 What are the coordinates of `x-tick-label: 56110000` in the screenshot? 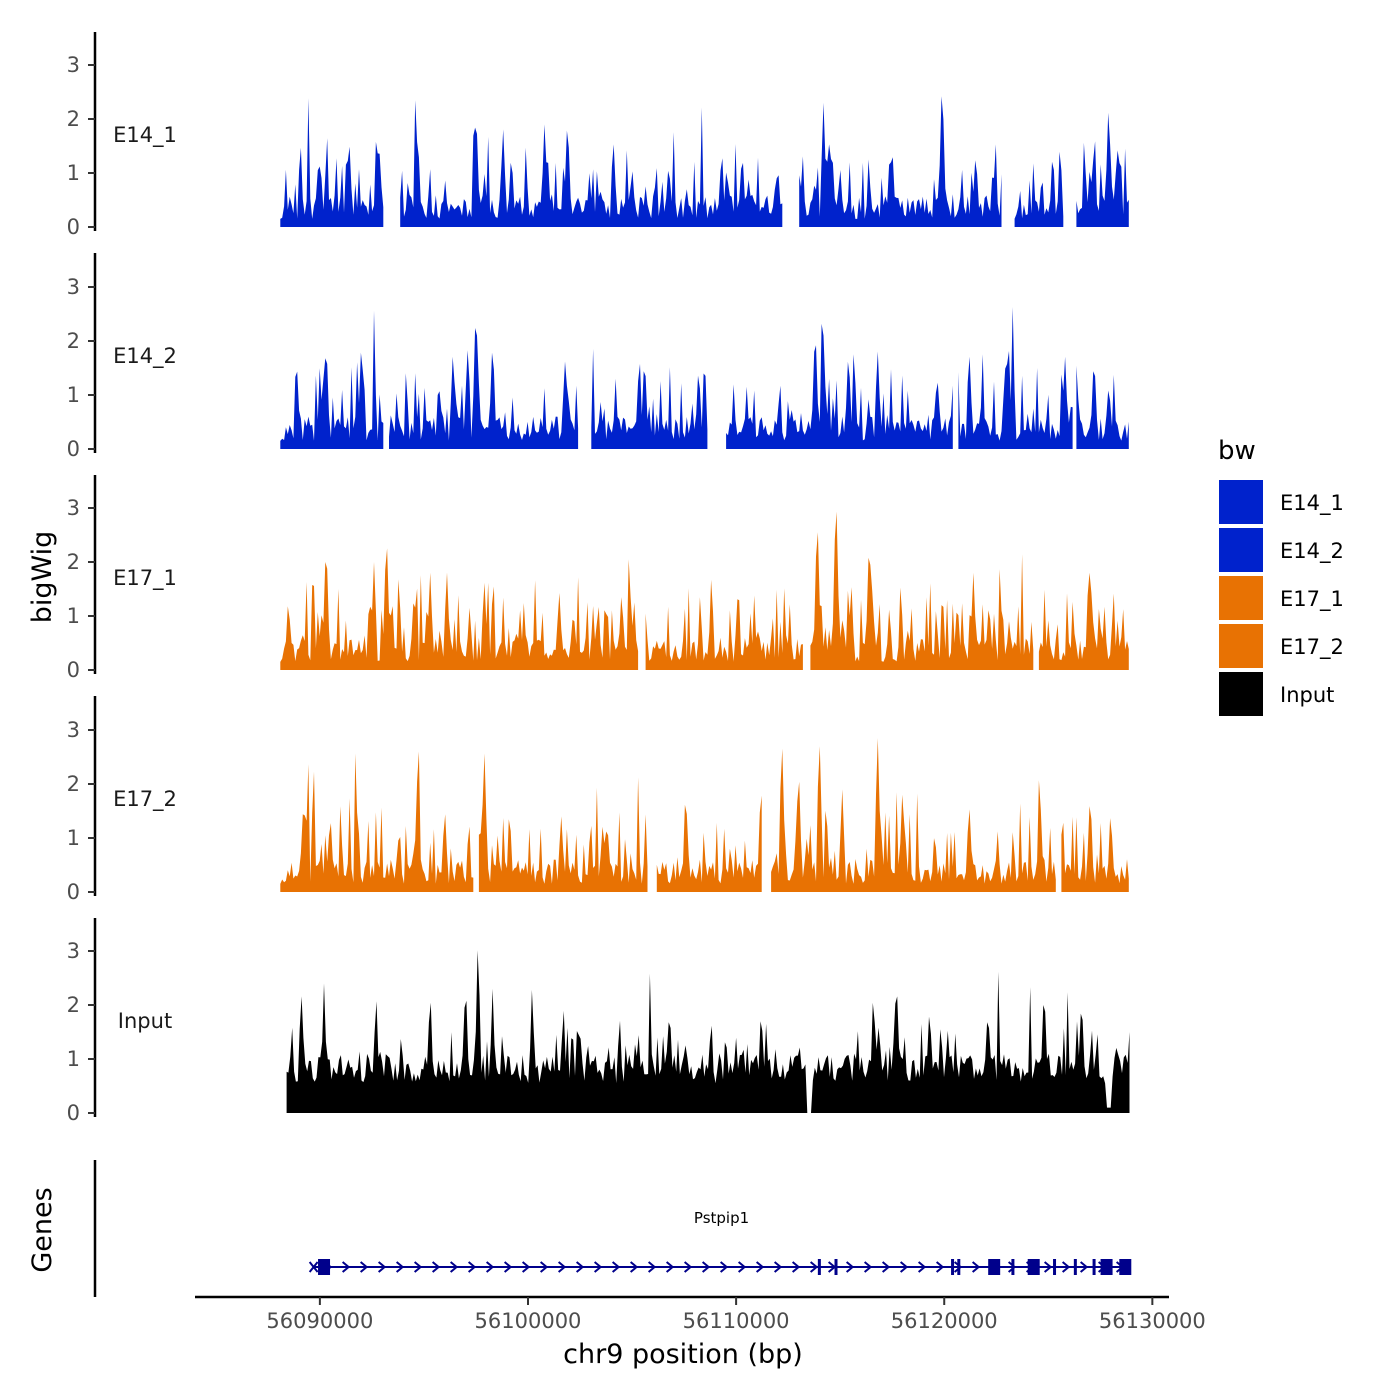 It's located at (736, 1321).